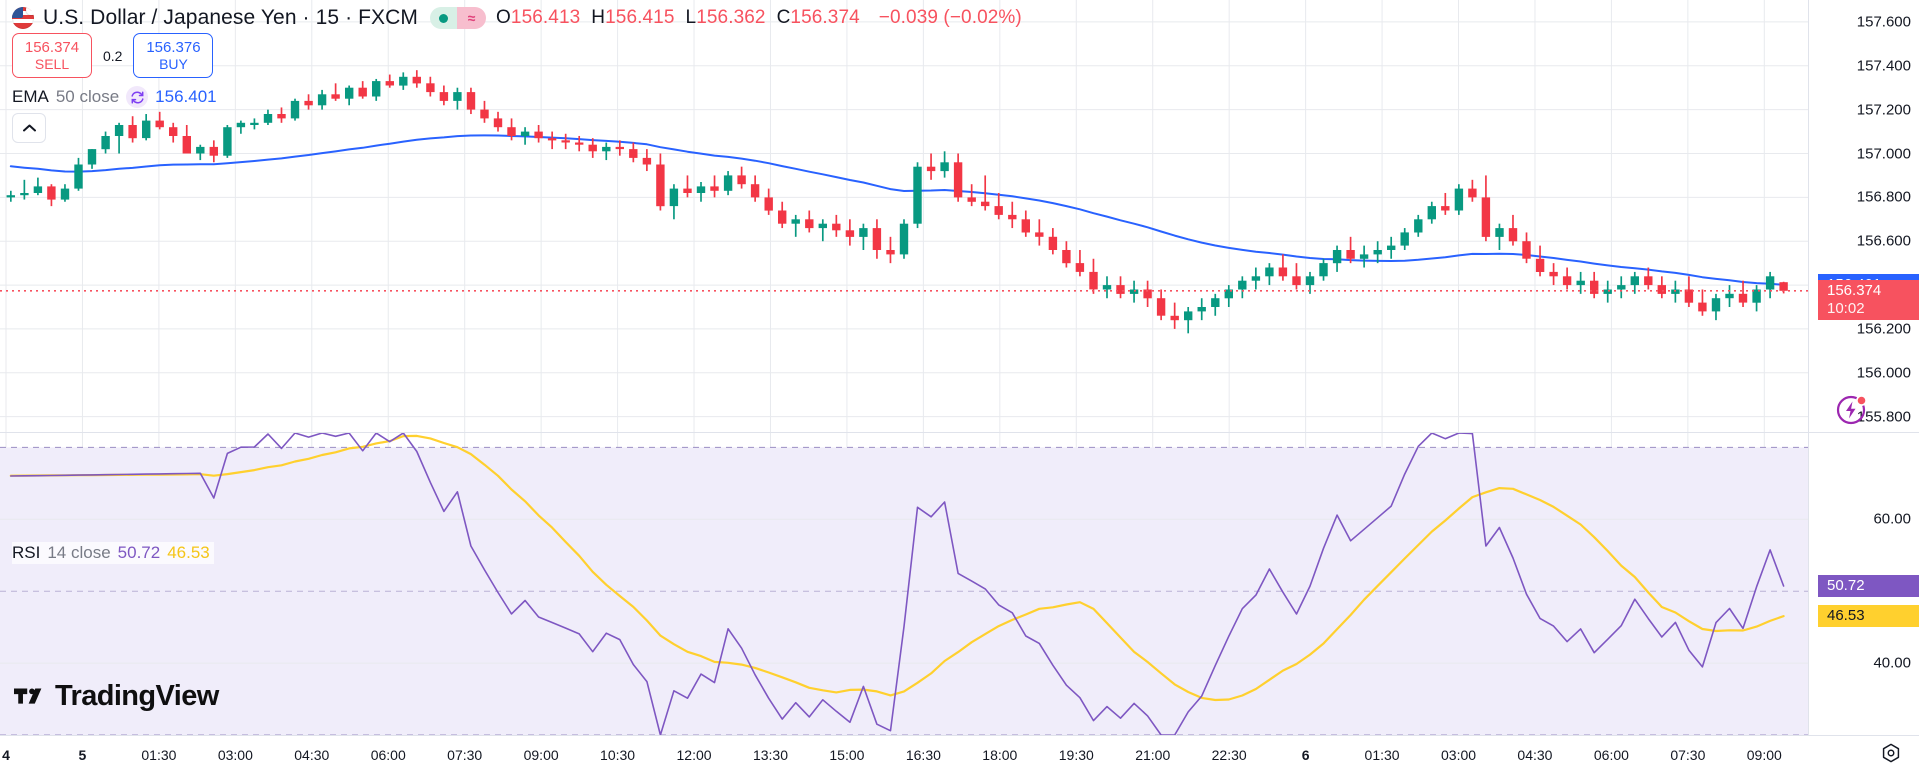  What do you see at coordinates (1305, 755) in the screenshot?
I see `time-axis-tick: 6` at bounding box center [1305, 755].